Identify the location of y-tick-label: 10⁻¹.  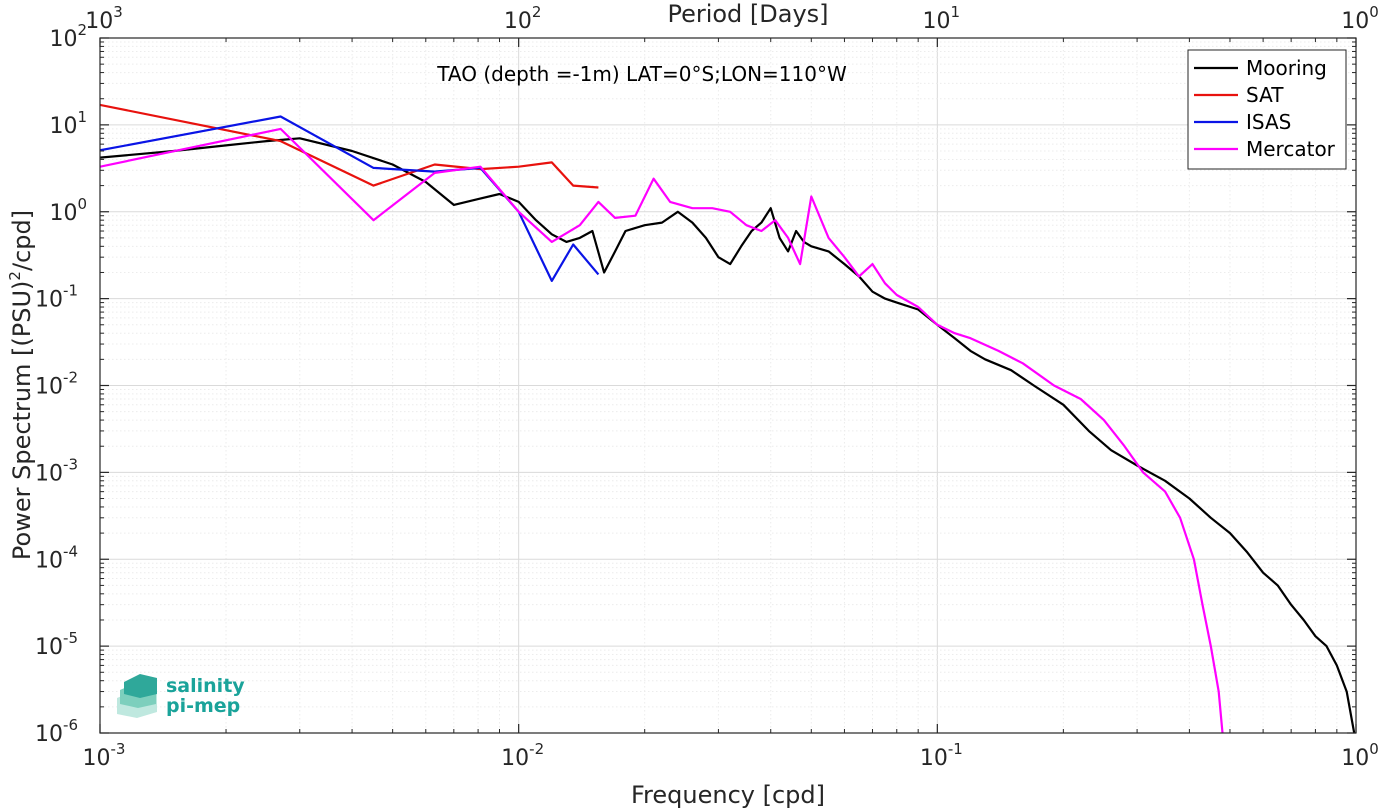
(56, 297).